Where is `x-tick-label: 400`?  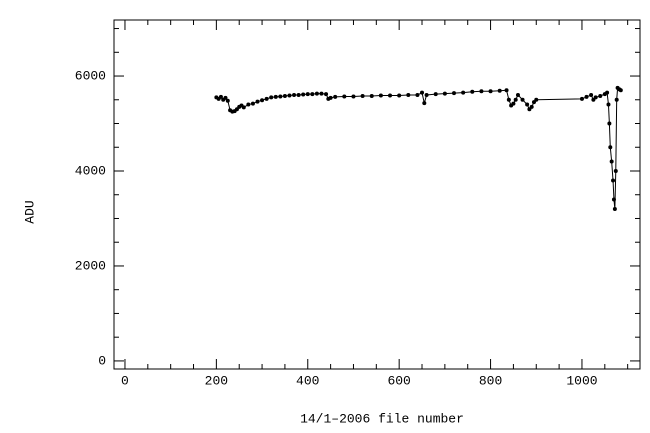
x-tick-label: 400 is located at coordinates (307, 380).